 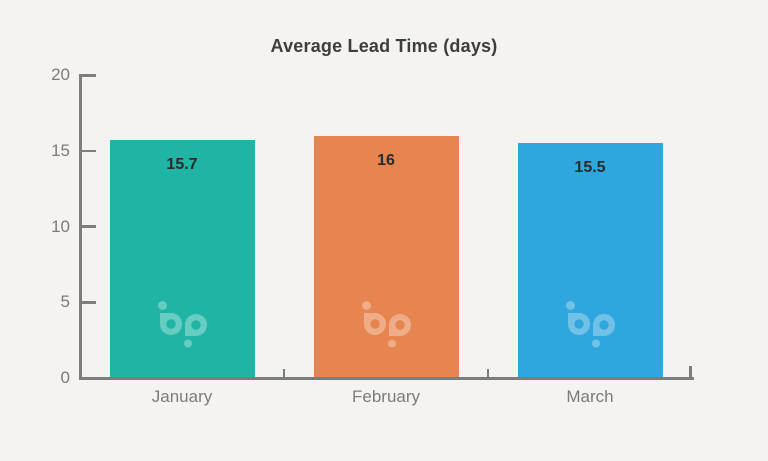 I want to click on x-axis-label-march: March, so click(x=590, y=396).